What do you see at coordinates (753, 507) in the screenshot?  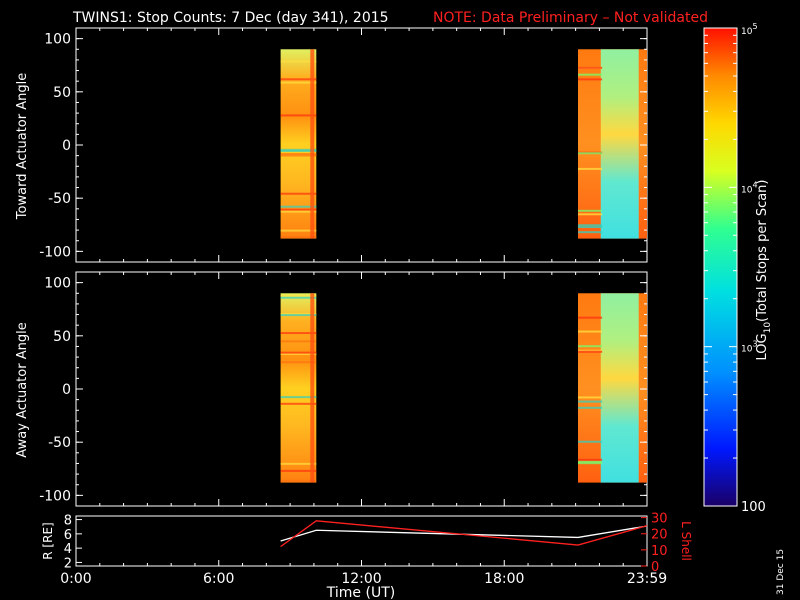 I see `colorbar-tick-label: 100` at bounding box center [753, 507].